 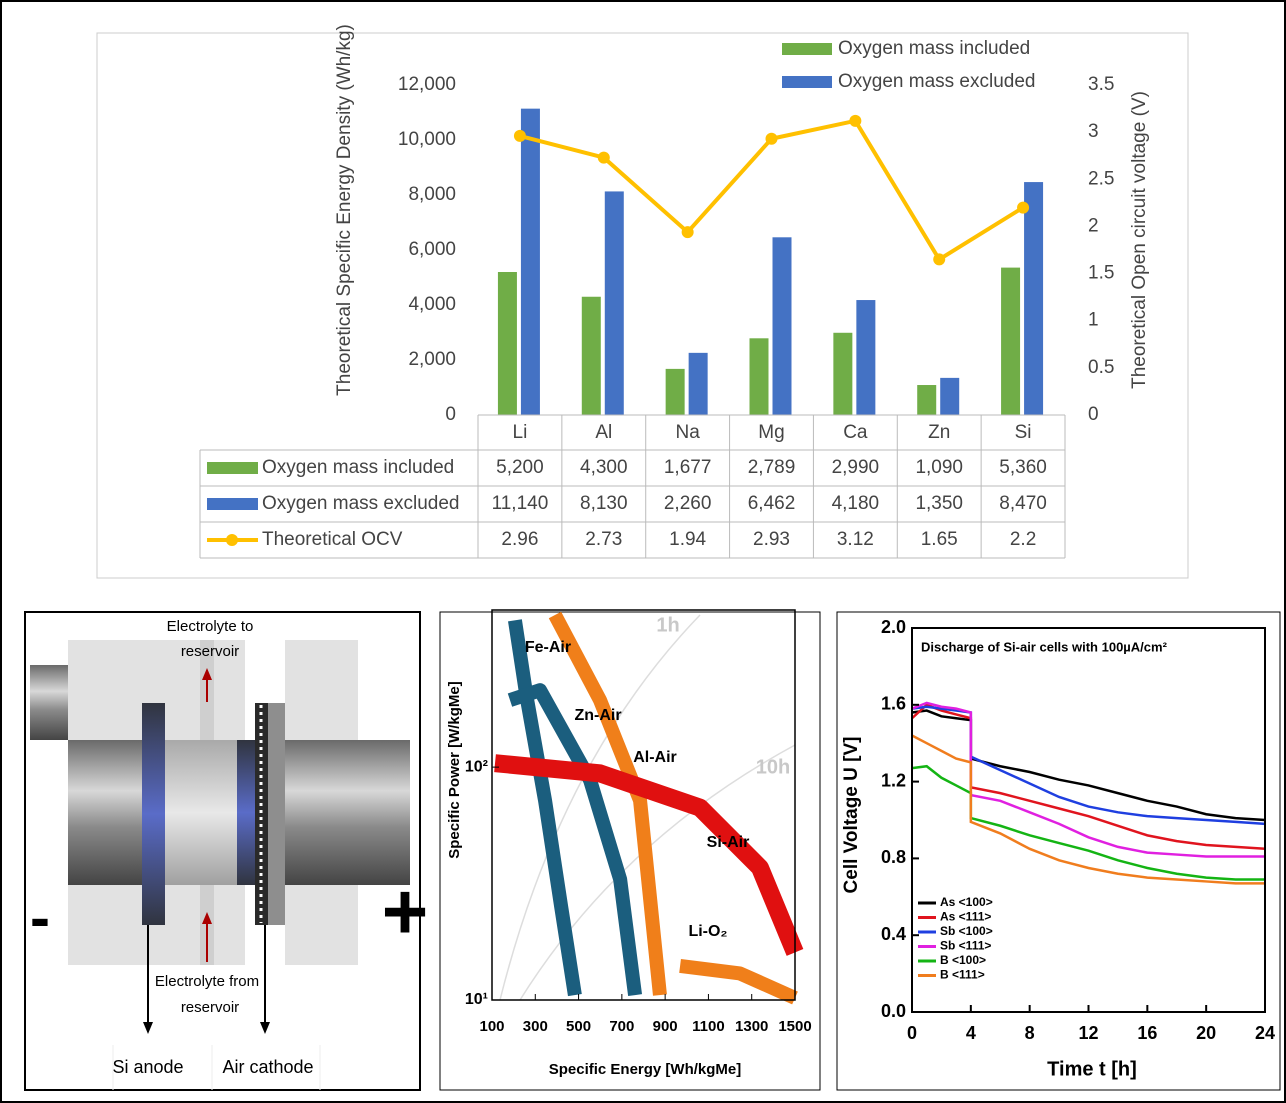 I want to click on series-label: Si-Air, so click(x=728, y=842).